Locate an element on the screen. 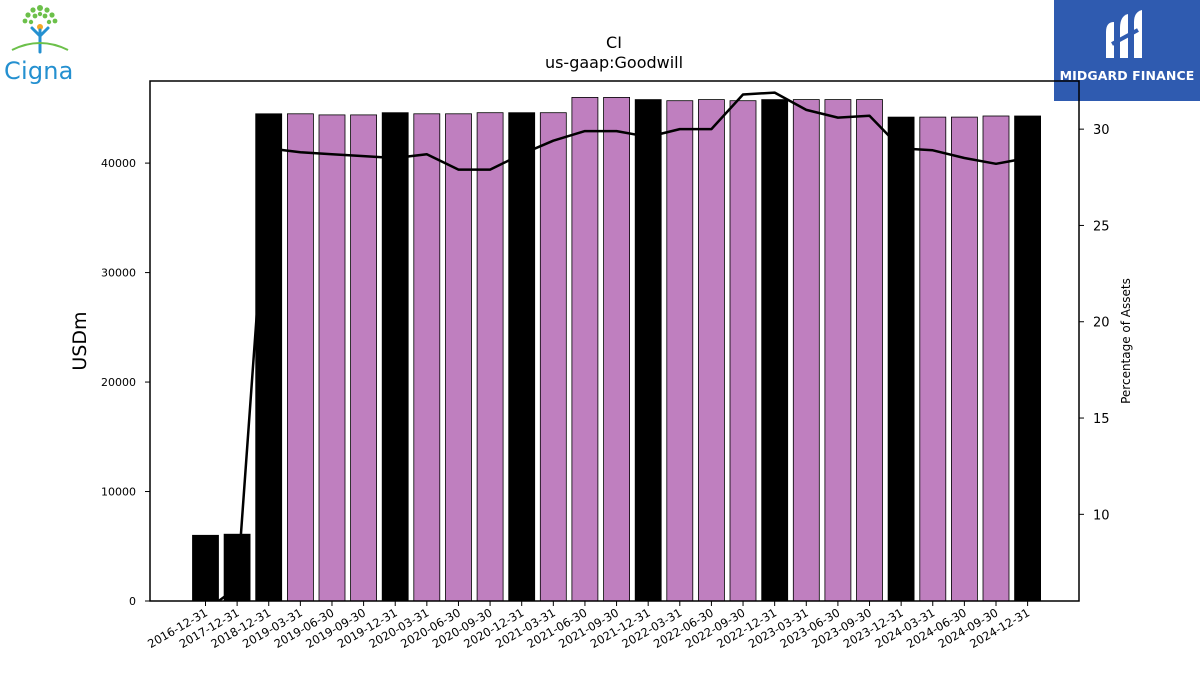  y2-tick-label: 30 is located at coordinates (1101, 130).